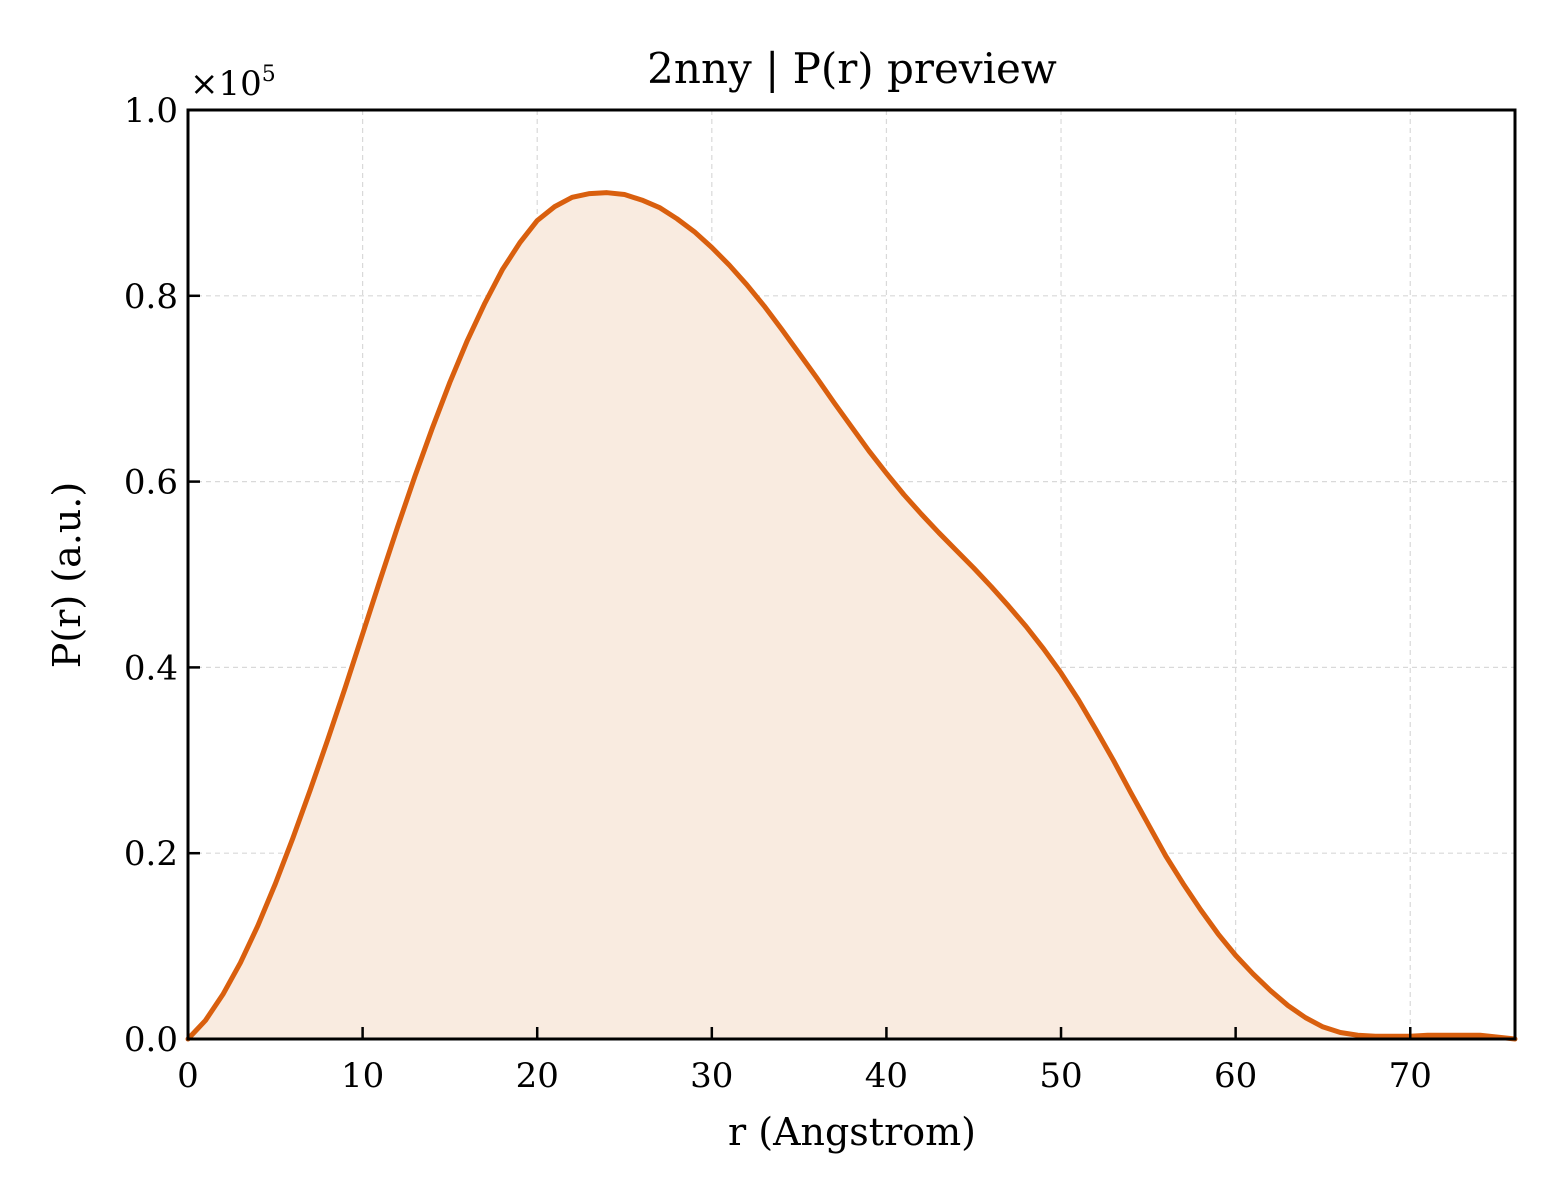 The image size is (1560, 1204). I want to click on y-multiplier: ×105, so click(233, 83).